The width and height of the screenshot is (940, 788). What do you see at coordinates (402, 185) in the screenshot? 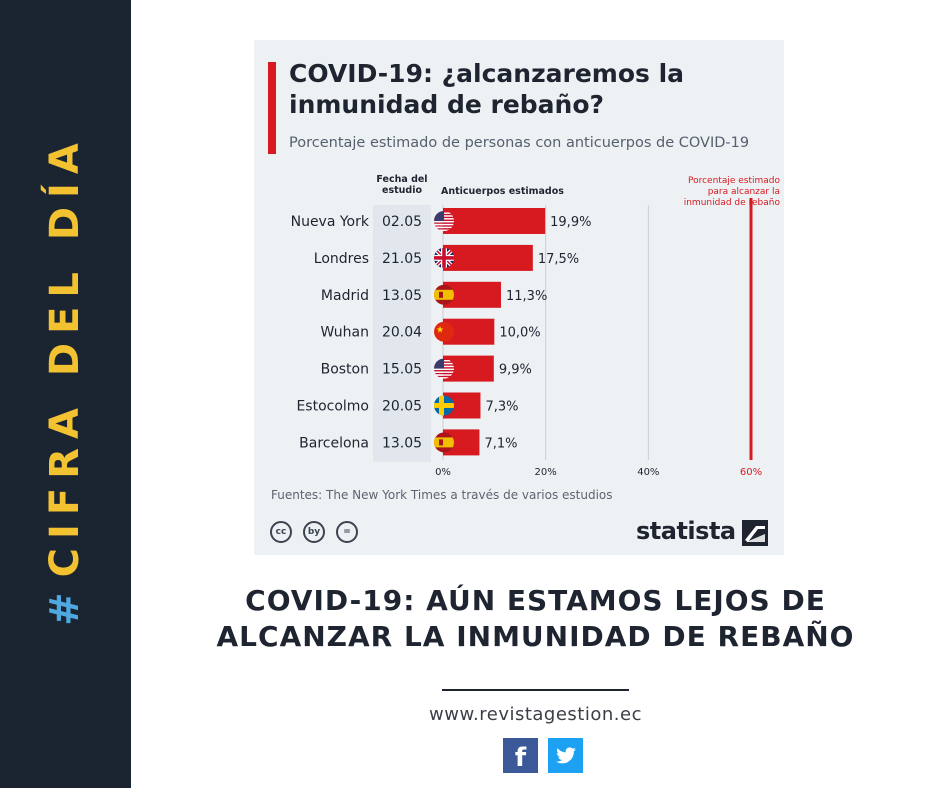
I see `date-column-header: Fecha del estudio` at bounding box center [402, 185].